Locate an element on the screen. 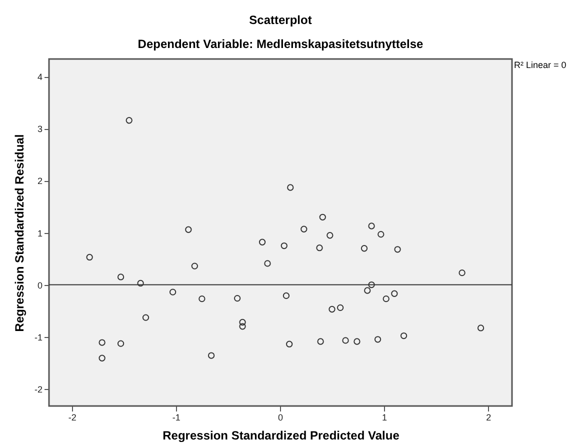  y-tick-label: 4 is located at coordinates (39, 77).